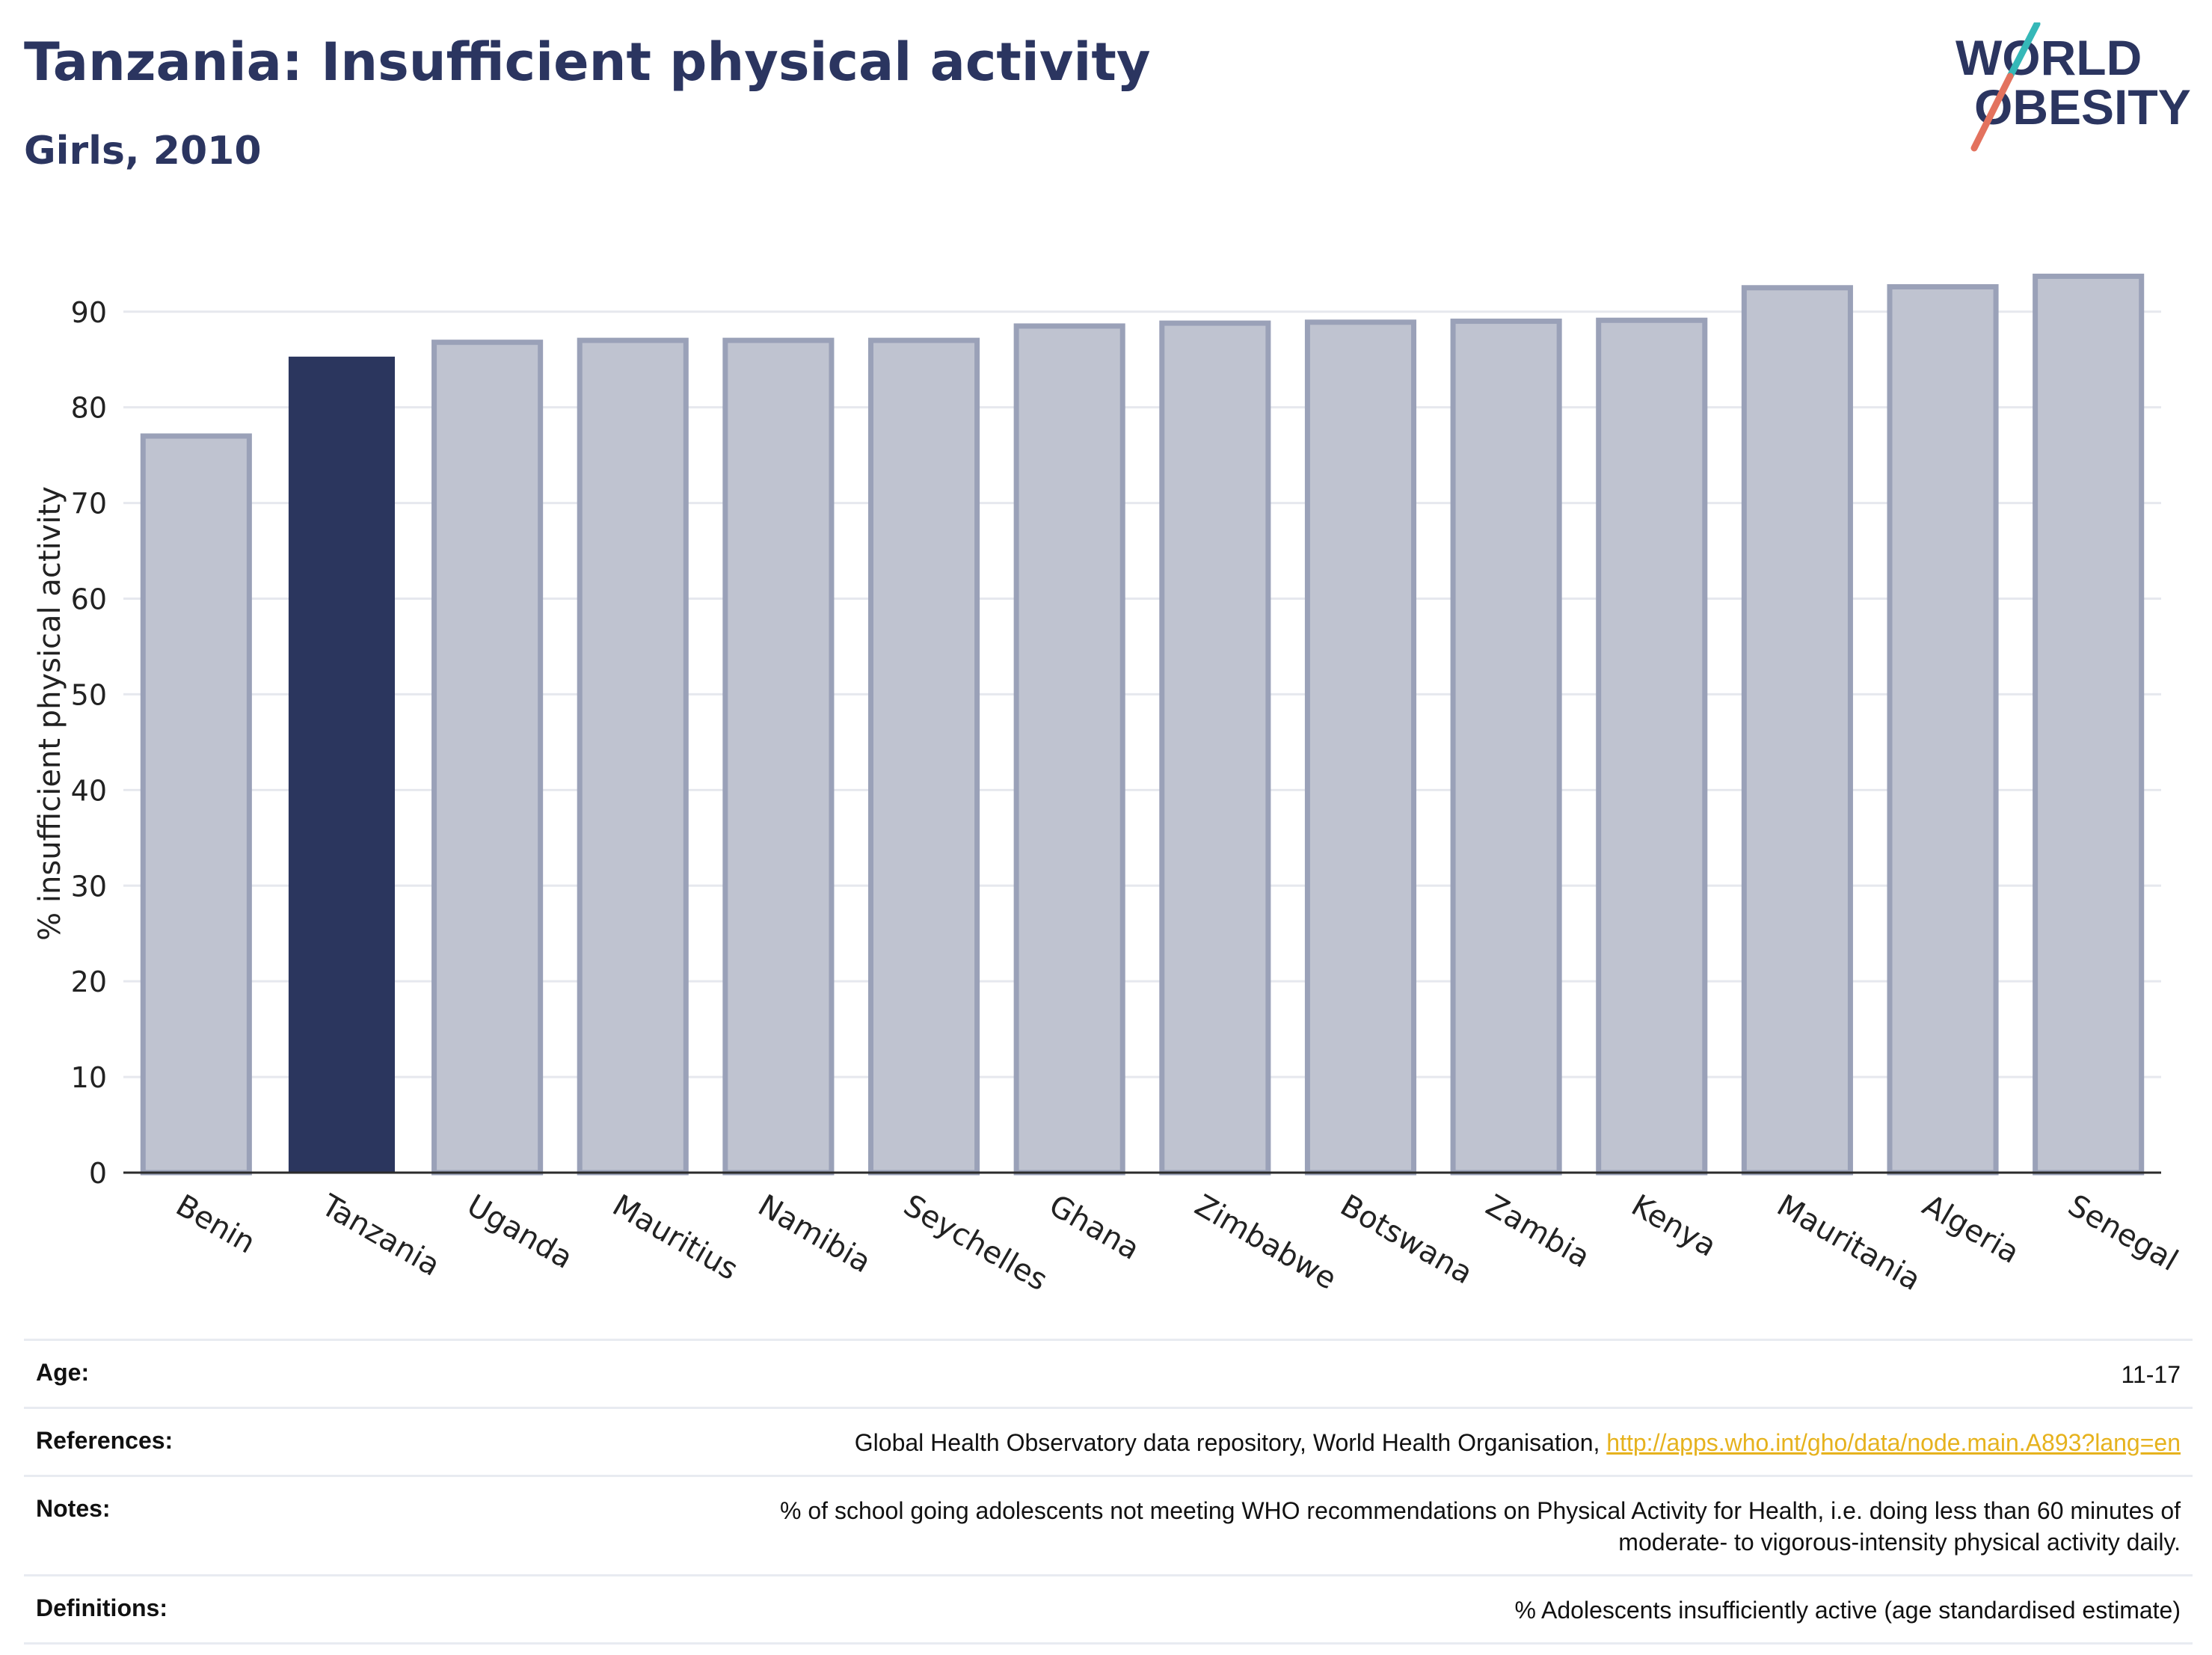 This screenshot has width=2212, height=1655. What do you see at coordinates (63, 1372) in the screenshot?
I see `age-label: Age:` at bounding box center [63, 1372].